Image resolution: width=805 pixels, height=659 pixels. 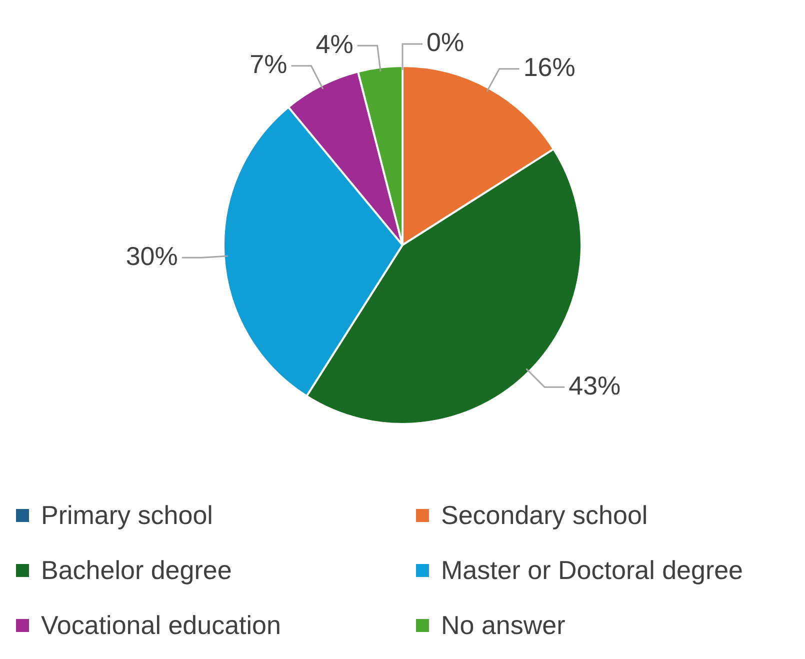 What do you see at coordinates (544, 515) in the screenshot?
I see `legend-label: Secondary school` at bounding box center [544, 515].